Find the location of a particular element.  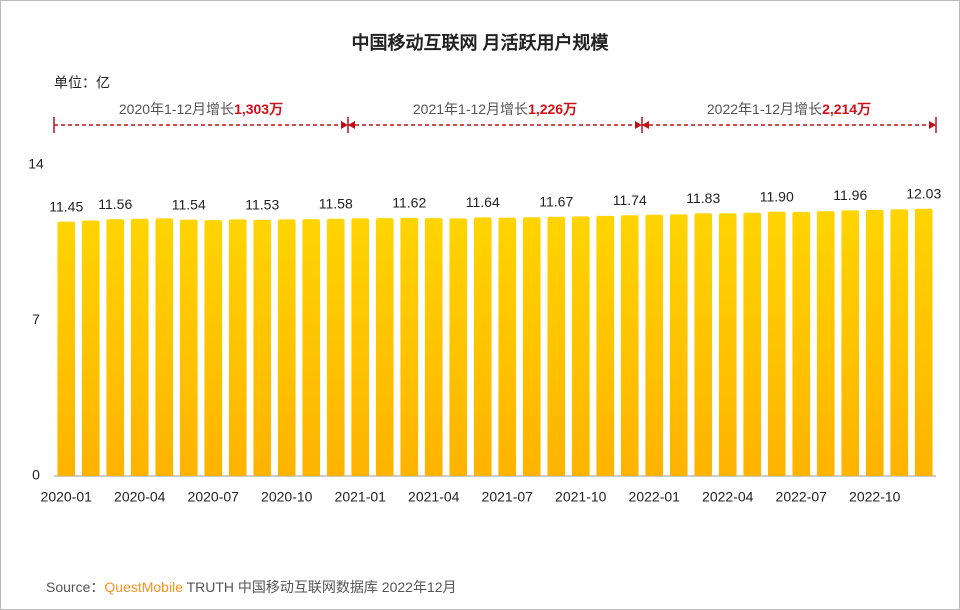

source-brand: QuestMobile is located at coordinates (143, 587).